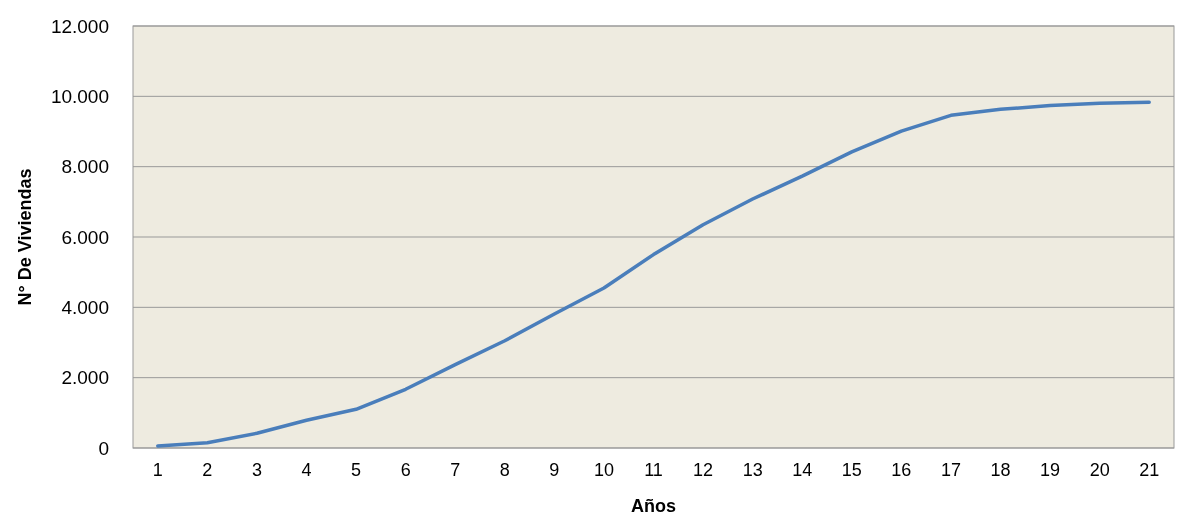 This screenshot has width=1196, height=531. What do you see at coordinates (1050, 470) in the screenshot?
I see `x-tick-label: 19` at bounding box center [1050, 470].